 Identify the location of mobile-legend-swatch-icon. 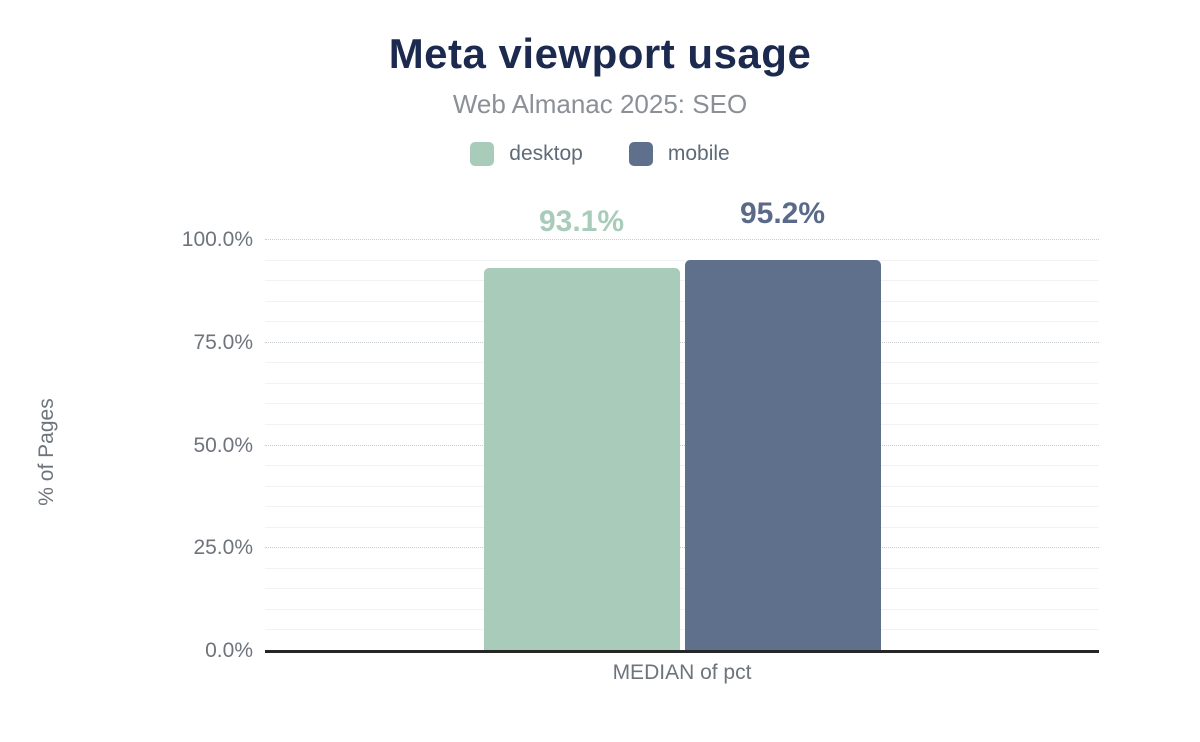
(640, 154).